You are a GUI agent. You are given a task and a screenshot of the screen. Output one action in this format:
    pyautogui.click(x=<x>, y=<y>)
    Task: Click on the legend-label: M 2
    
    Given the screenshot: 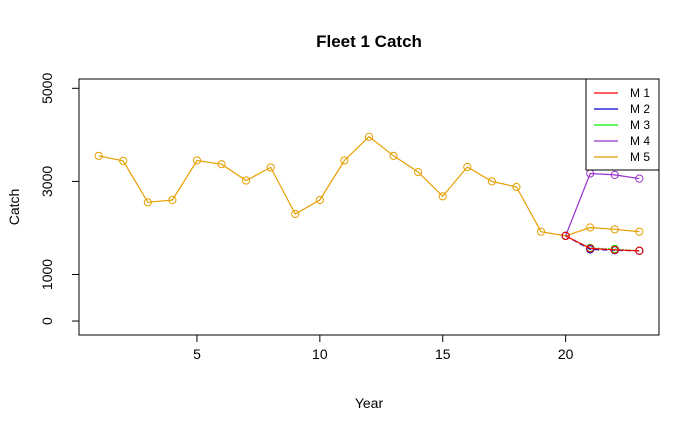 What is the action you would take?
    pyautogui.click(x=640, y=109)
    